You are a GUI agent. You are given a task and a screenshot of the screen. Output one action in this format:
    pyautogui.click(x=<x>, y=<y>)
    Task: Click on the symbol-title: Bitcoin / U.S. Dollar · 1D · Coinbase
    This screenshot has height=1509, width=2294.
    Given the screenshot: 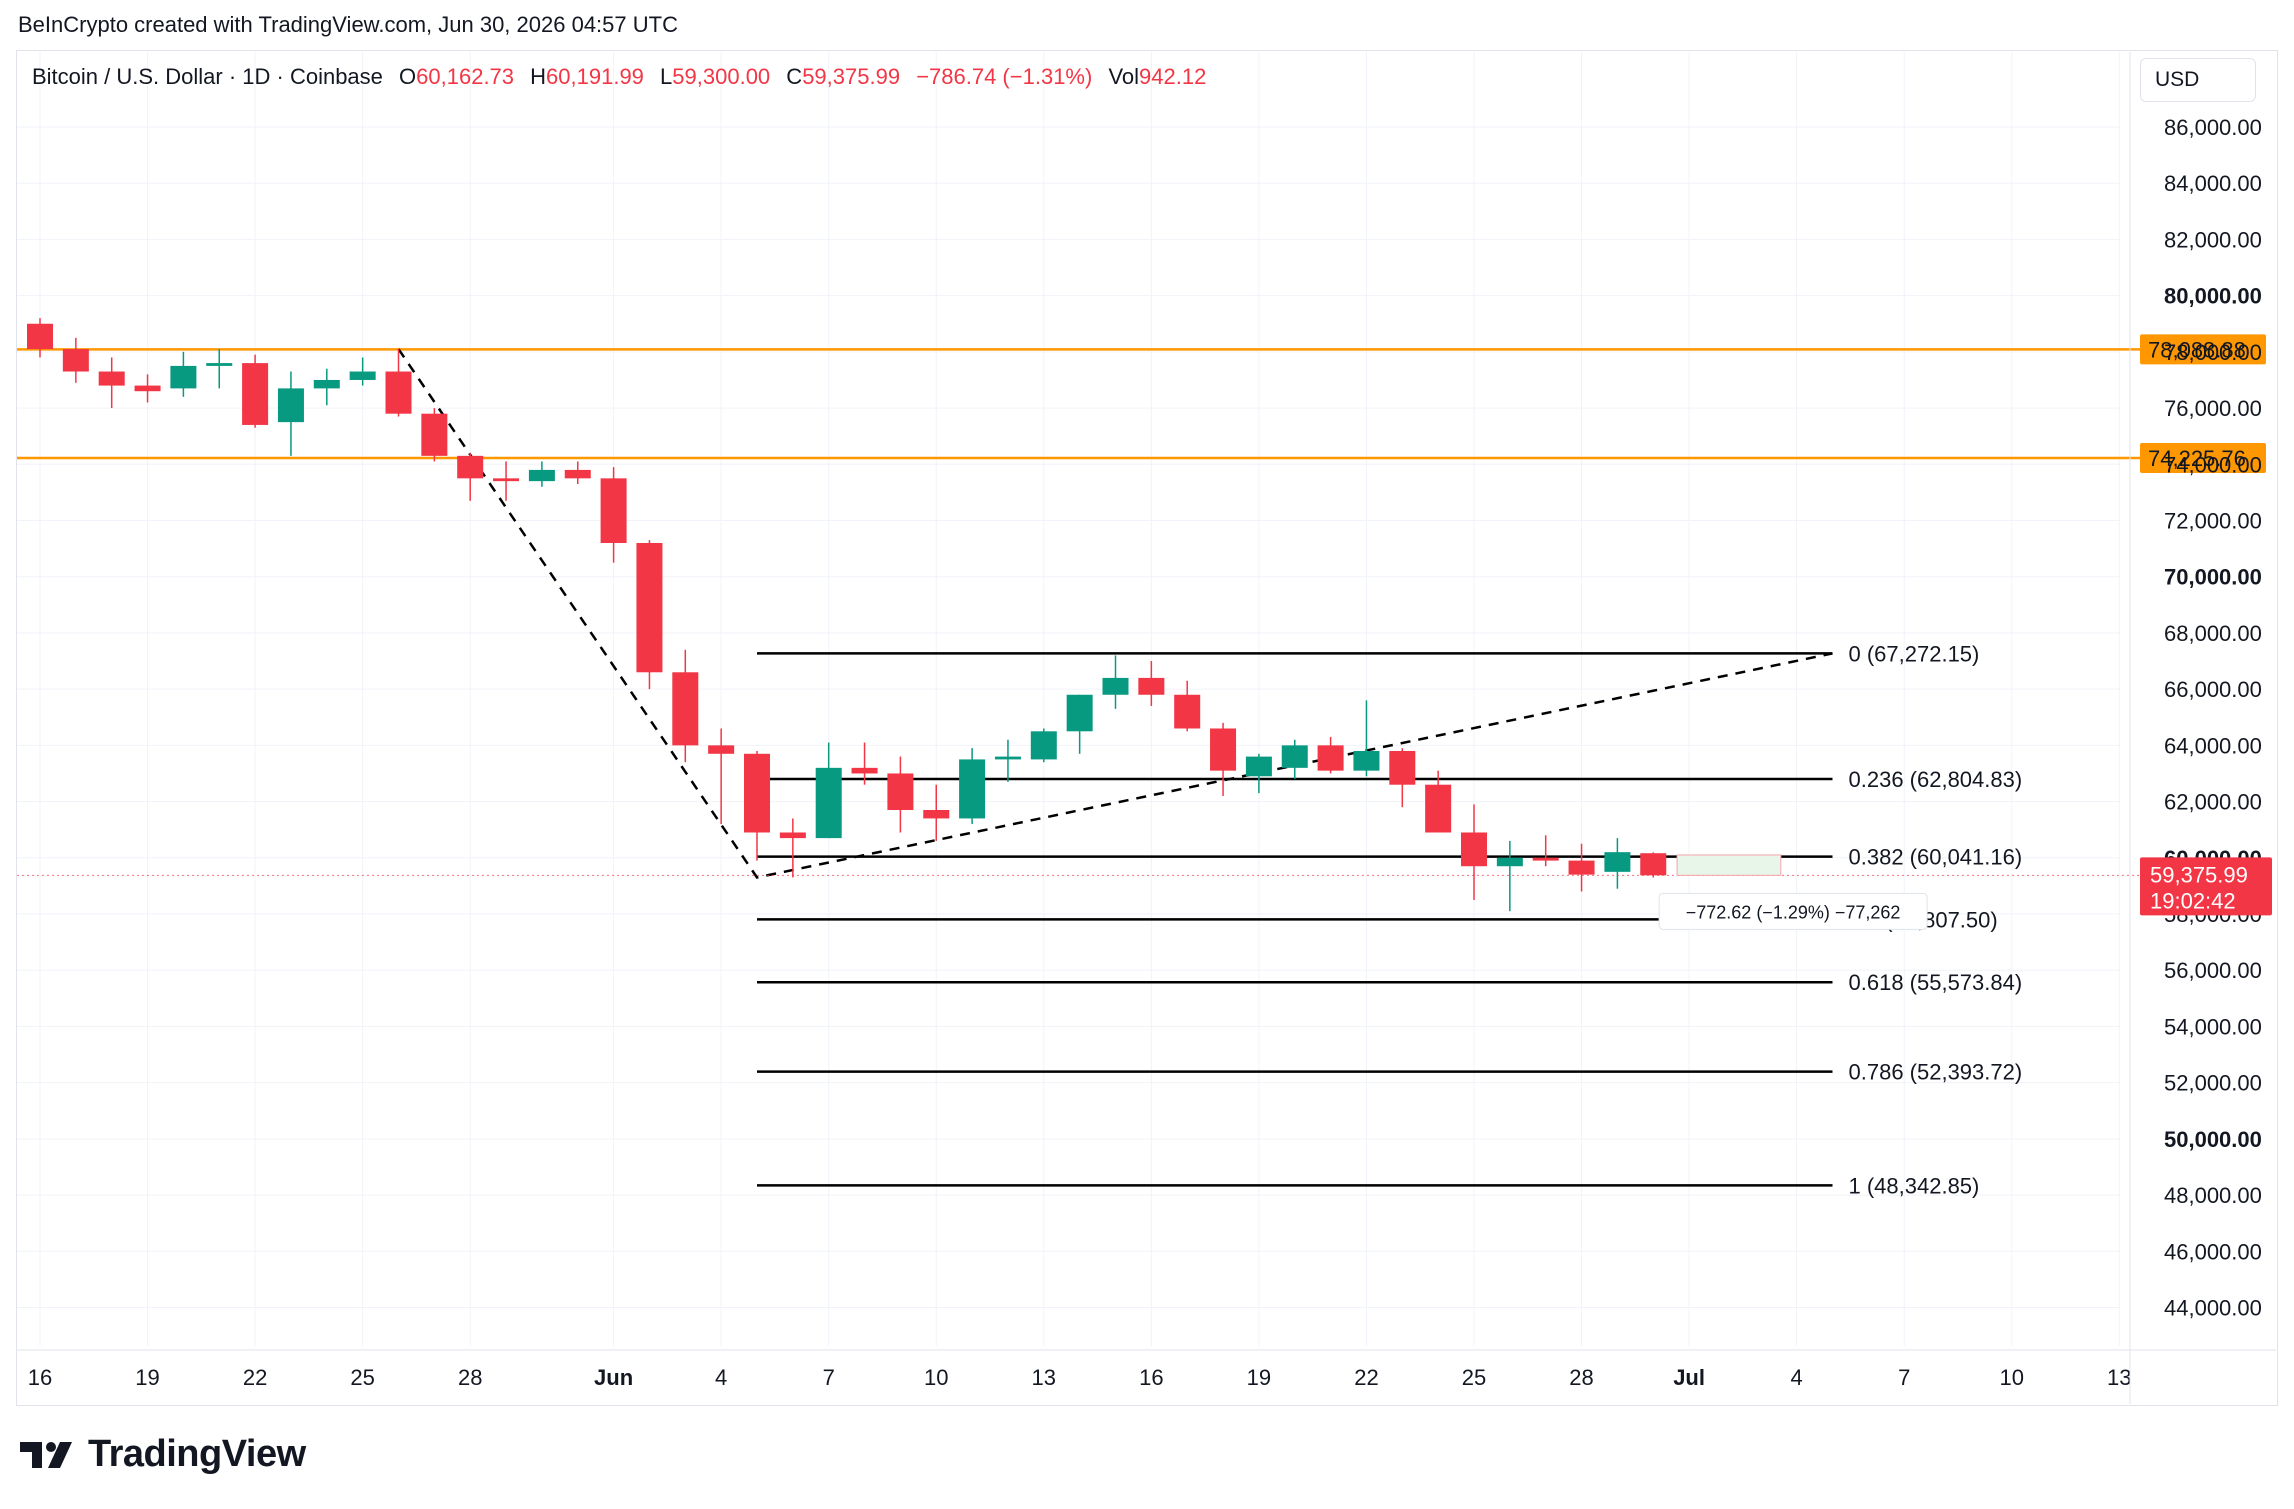 What is the action you would take?
    pyautogui.click(x=207, y=76)
    